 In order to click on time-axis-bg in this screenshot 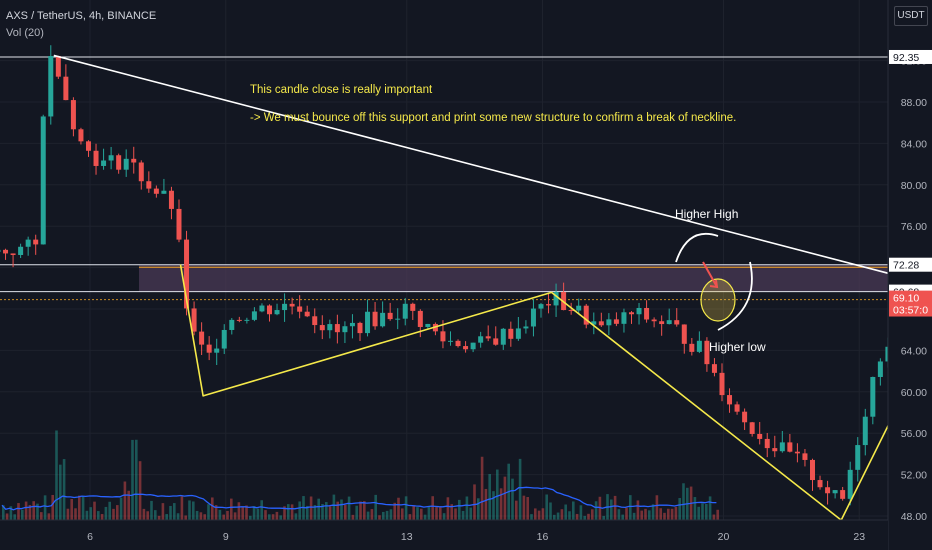, I will do `click(444, 535)`.